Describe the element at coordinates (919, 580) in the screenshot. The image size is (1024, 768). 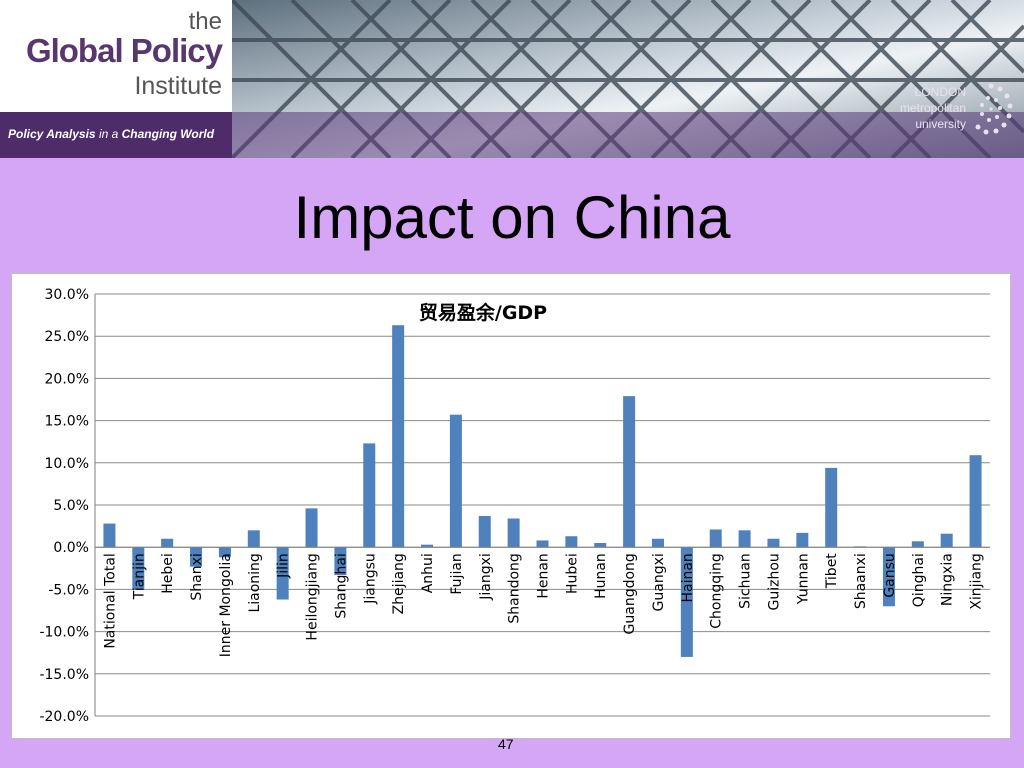
I see `x-category-label: Qinghai` at that location.